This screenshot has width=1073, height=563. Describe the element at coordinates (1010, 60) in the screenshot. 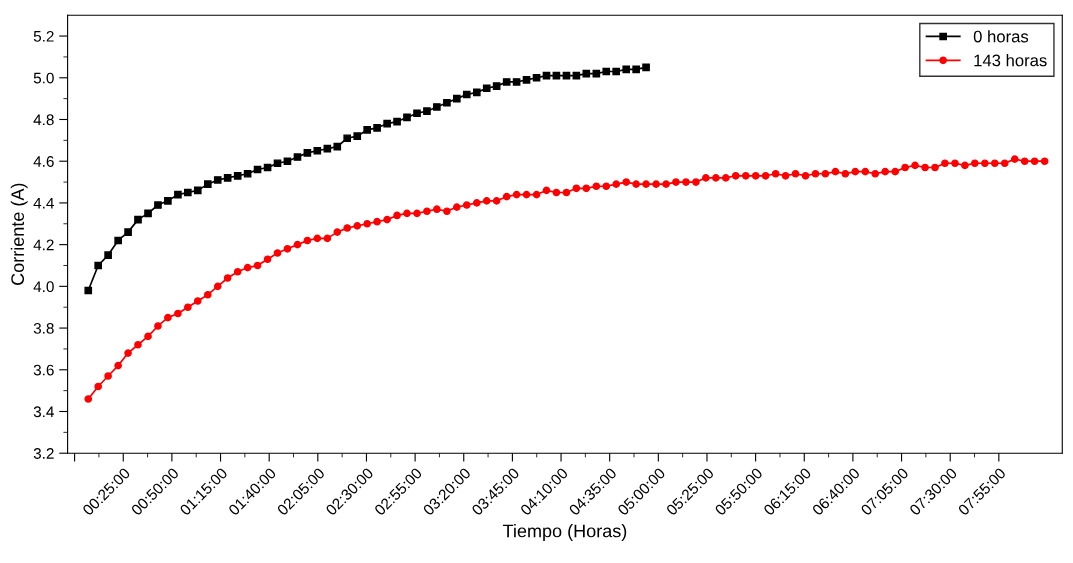

I see `legend-label: 143 horas` at that location.